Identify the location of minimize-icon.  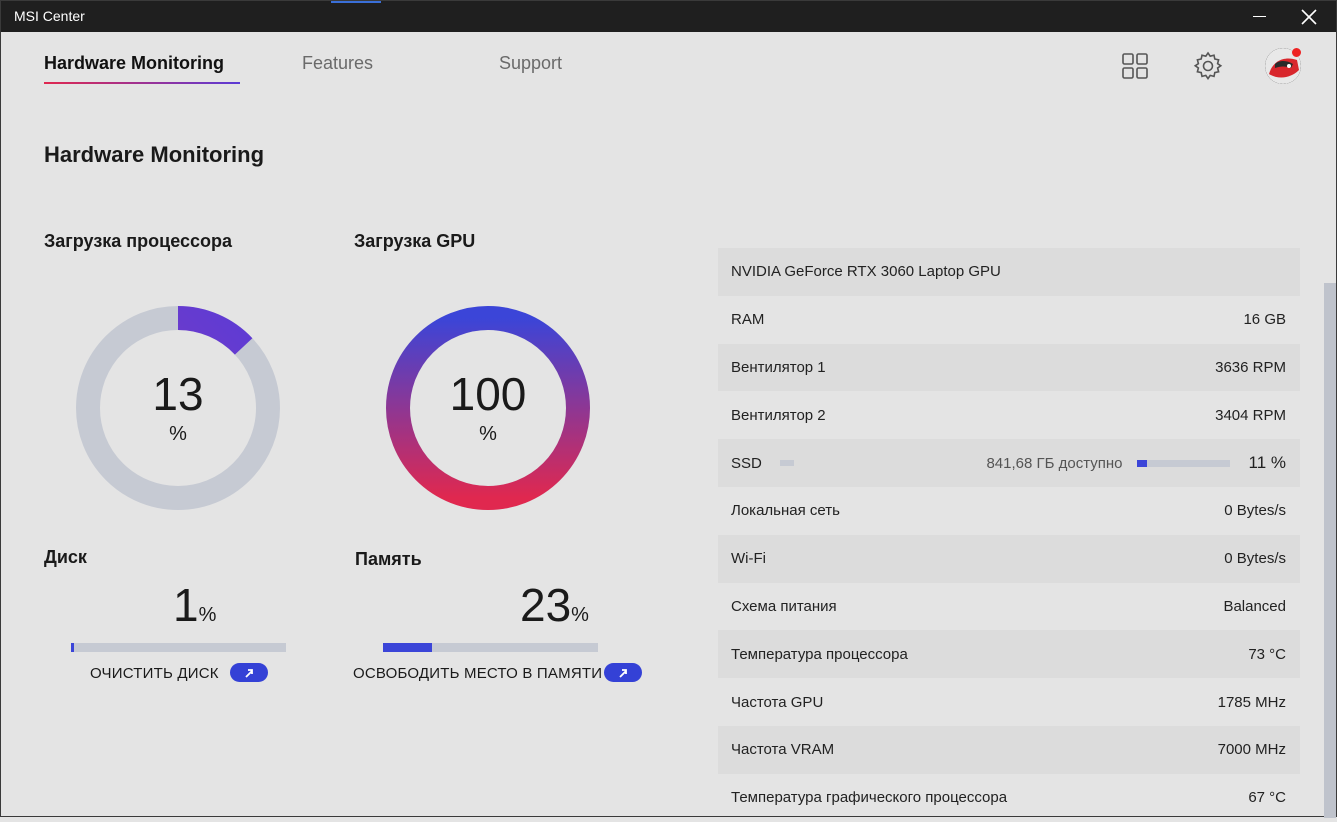
(1259, 16).